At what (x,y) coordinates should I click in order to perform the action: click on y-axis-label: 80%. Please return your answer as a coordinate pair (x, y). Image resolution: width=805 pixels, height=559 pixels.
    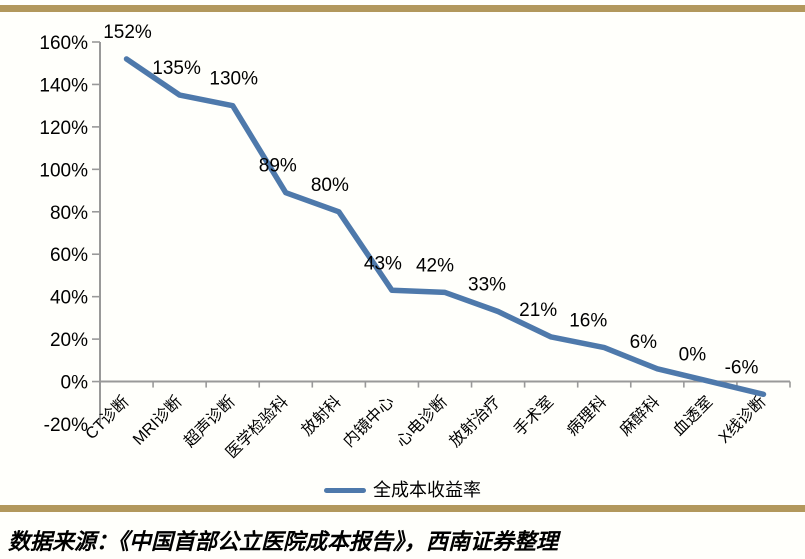
    Looking at the image, I should click on (69, 213).